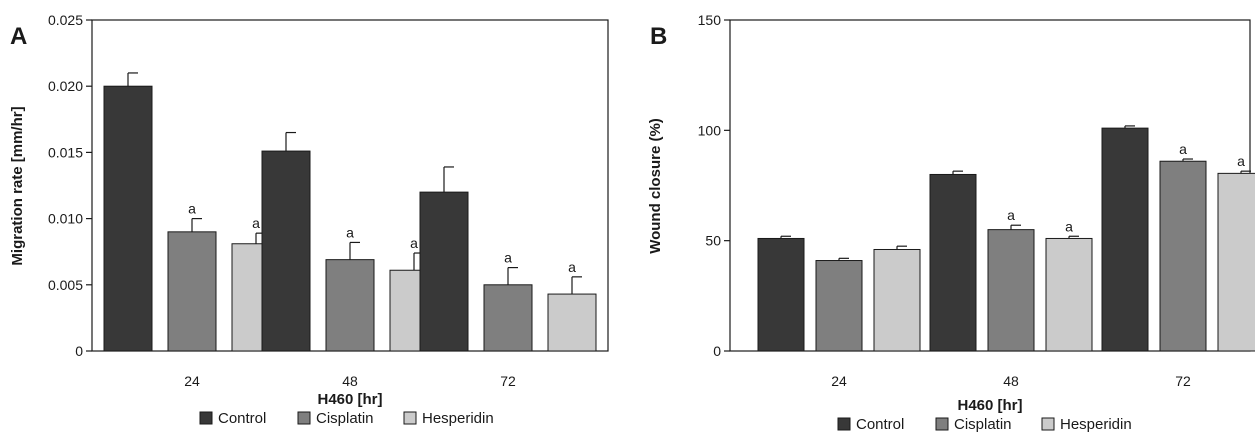 Image resolution: width=1255 pixels, height=443 pixels. What do you see at coordinates (349, 399) in the screenshot?
I see `panel-a-x-axis-title: H460 [hr]` at bounding box center [349, 399].